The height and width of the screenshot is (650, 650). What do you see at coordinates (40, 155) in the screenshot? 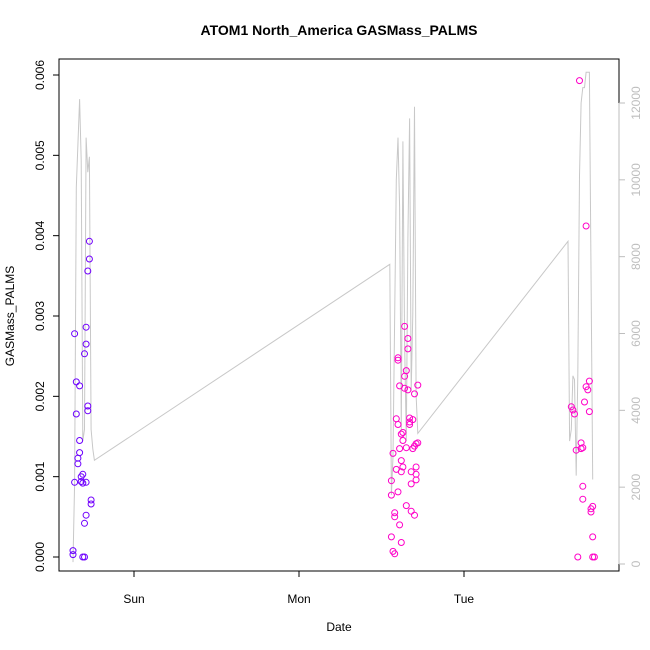
I see `y-tick-label: 0.005` at bounding box center [40, 155].